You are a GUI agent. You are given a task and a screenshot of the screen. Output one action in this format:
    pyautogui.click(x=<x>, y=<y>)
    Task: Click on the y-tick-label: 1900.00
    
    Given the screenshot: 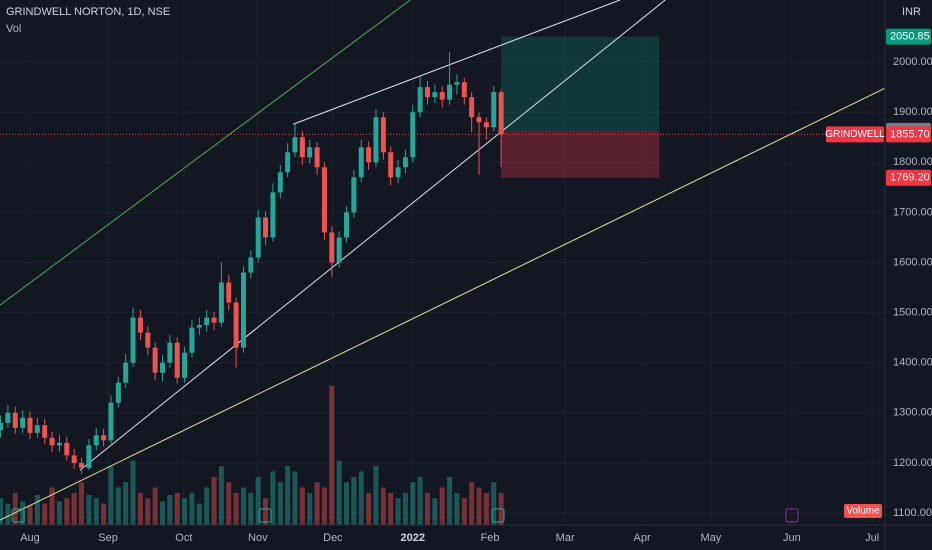 What is the action you would take?
    pyautogui.click(x=912, y=112)
    